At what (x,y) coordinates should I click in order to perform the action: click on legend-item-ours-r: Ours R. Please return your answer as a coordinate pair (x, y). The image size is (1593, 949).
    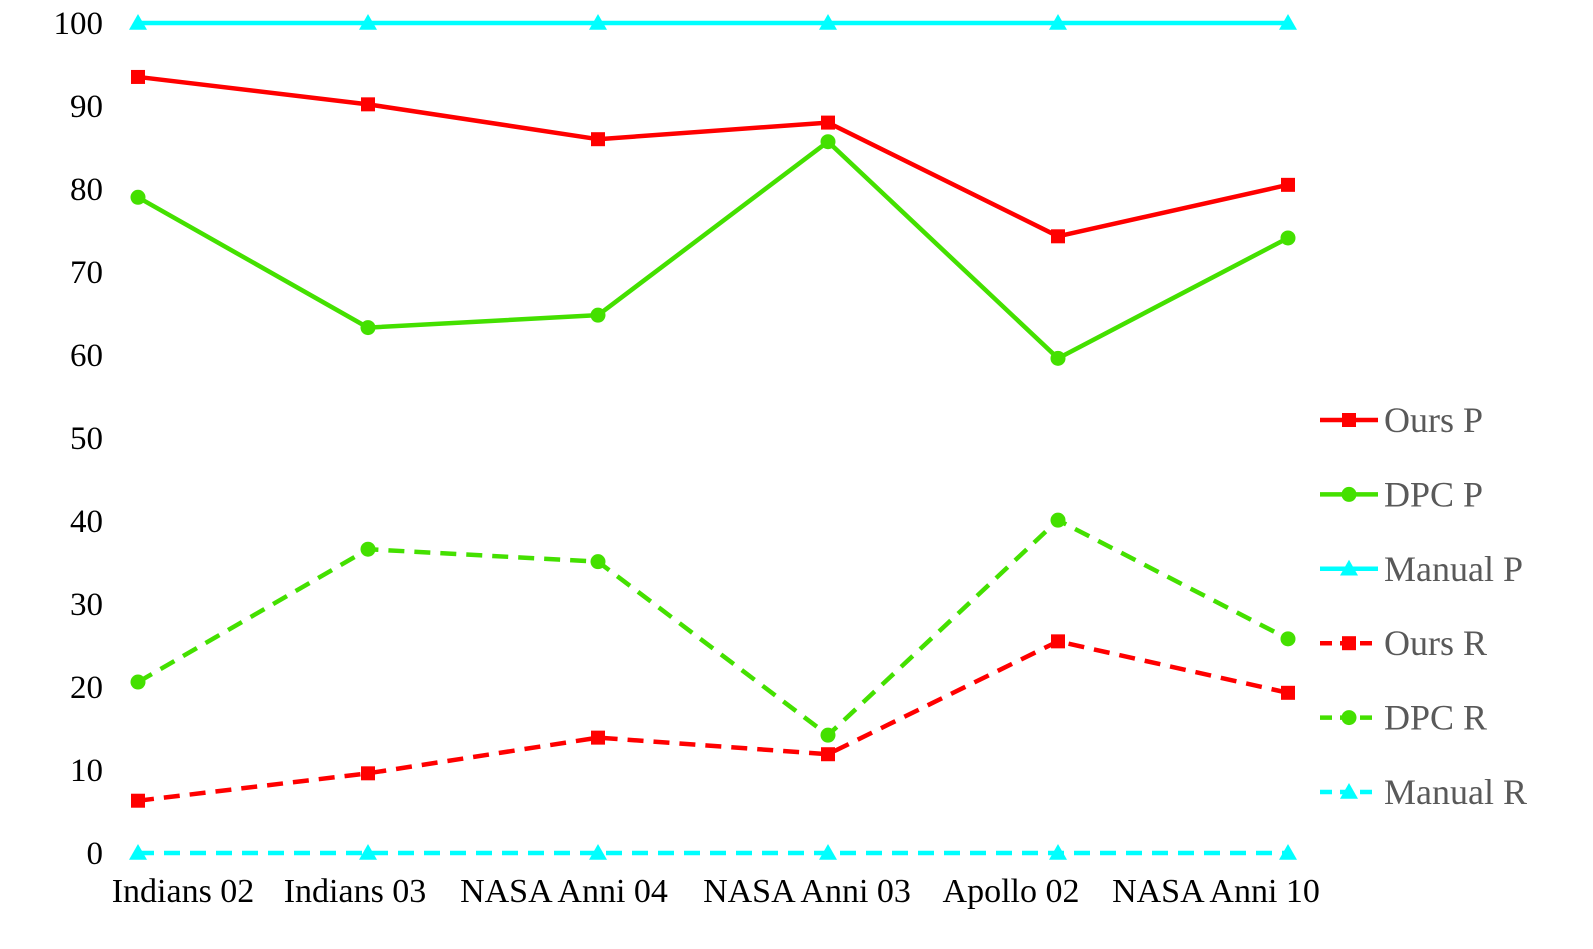
    Looking at the image, I should click on (1403, 643).